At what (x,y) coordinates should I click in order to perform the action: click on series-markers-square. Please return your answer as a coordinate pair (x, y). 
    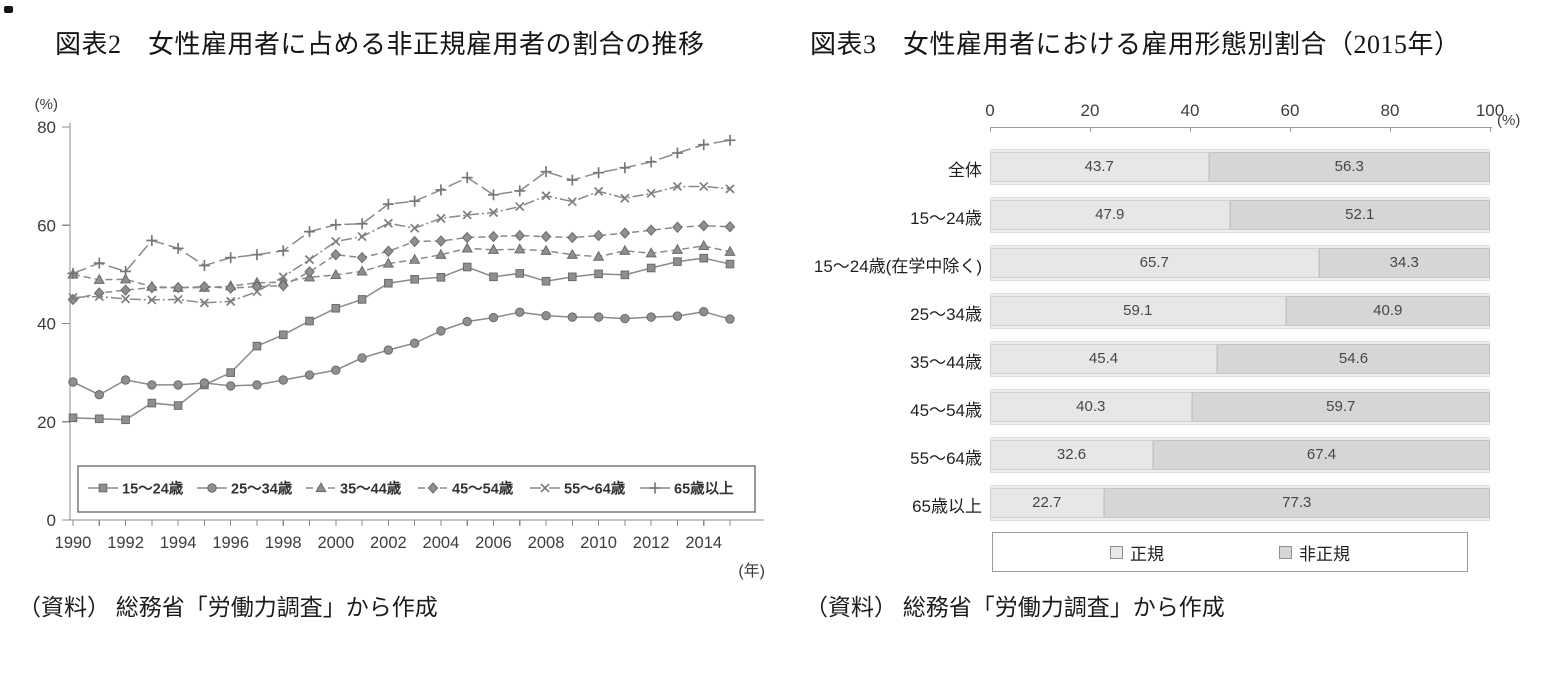
    Looking at the image, I should click on (401, 339).